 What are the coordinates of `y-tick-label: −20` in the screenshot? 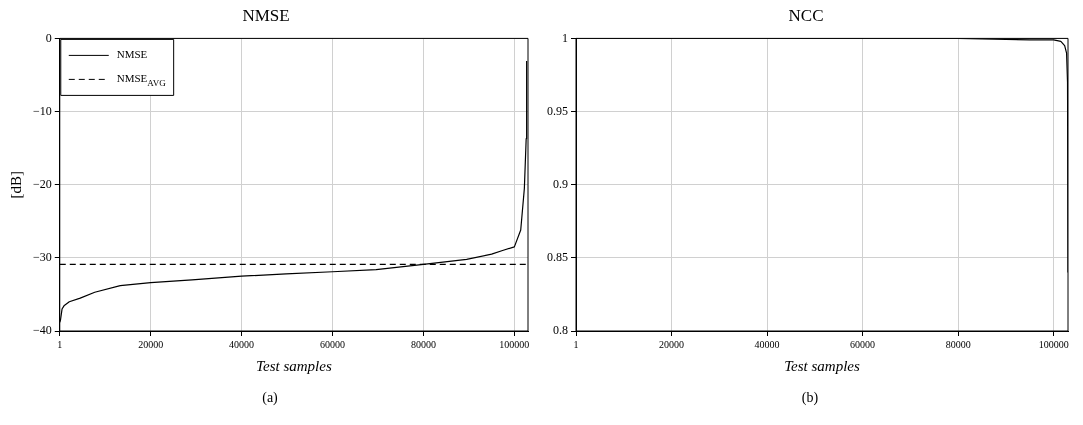 It's located at (42, 183).